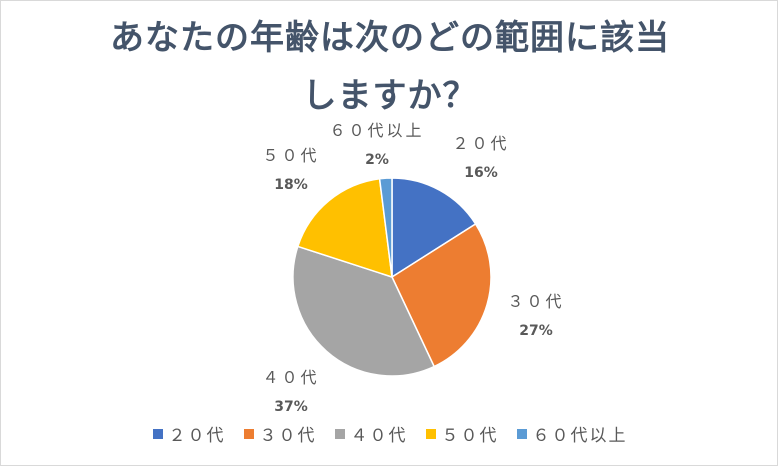 The height and width of the screenshot is (468, 780). I want to click on data-label-1: ２０代 16%, so click(480, 157).